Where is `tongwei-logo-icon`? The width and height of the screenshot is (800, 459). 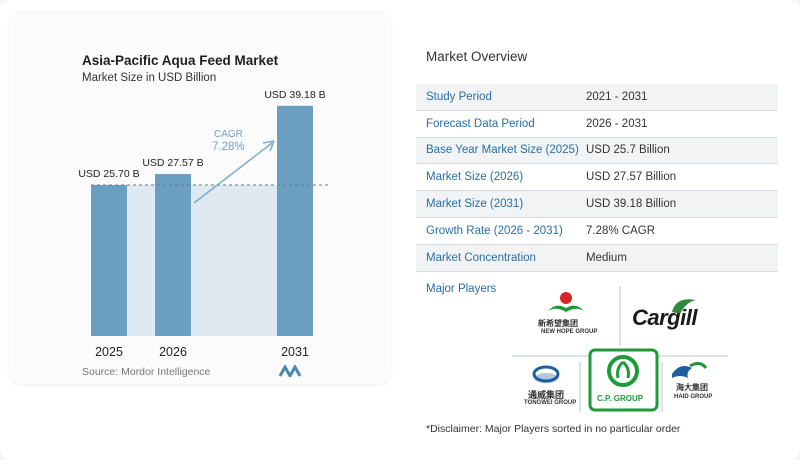
tongwei-logo-icon is located at coordinates (546, 374).